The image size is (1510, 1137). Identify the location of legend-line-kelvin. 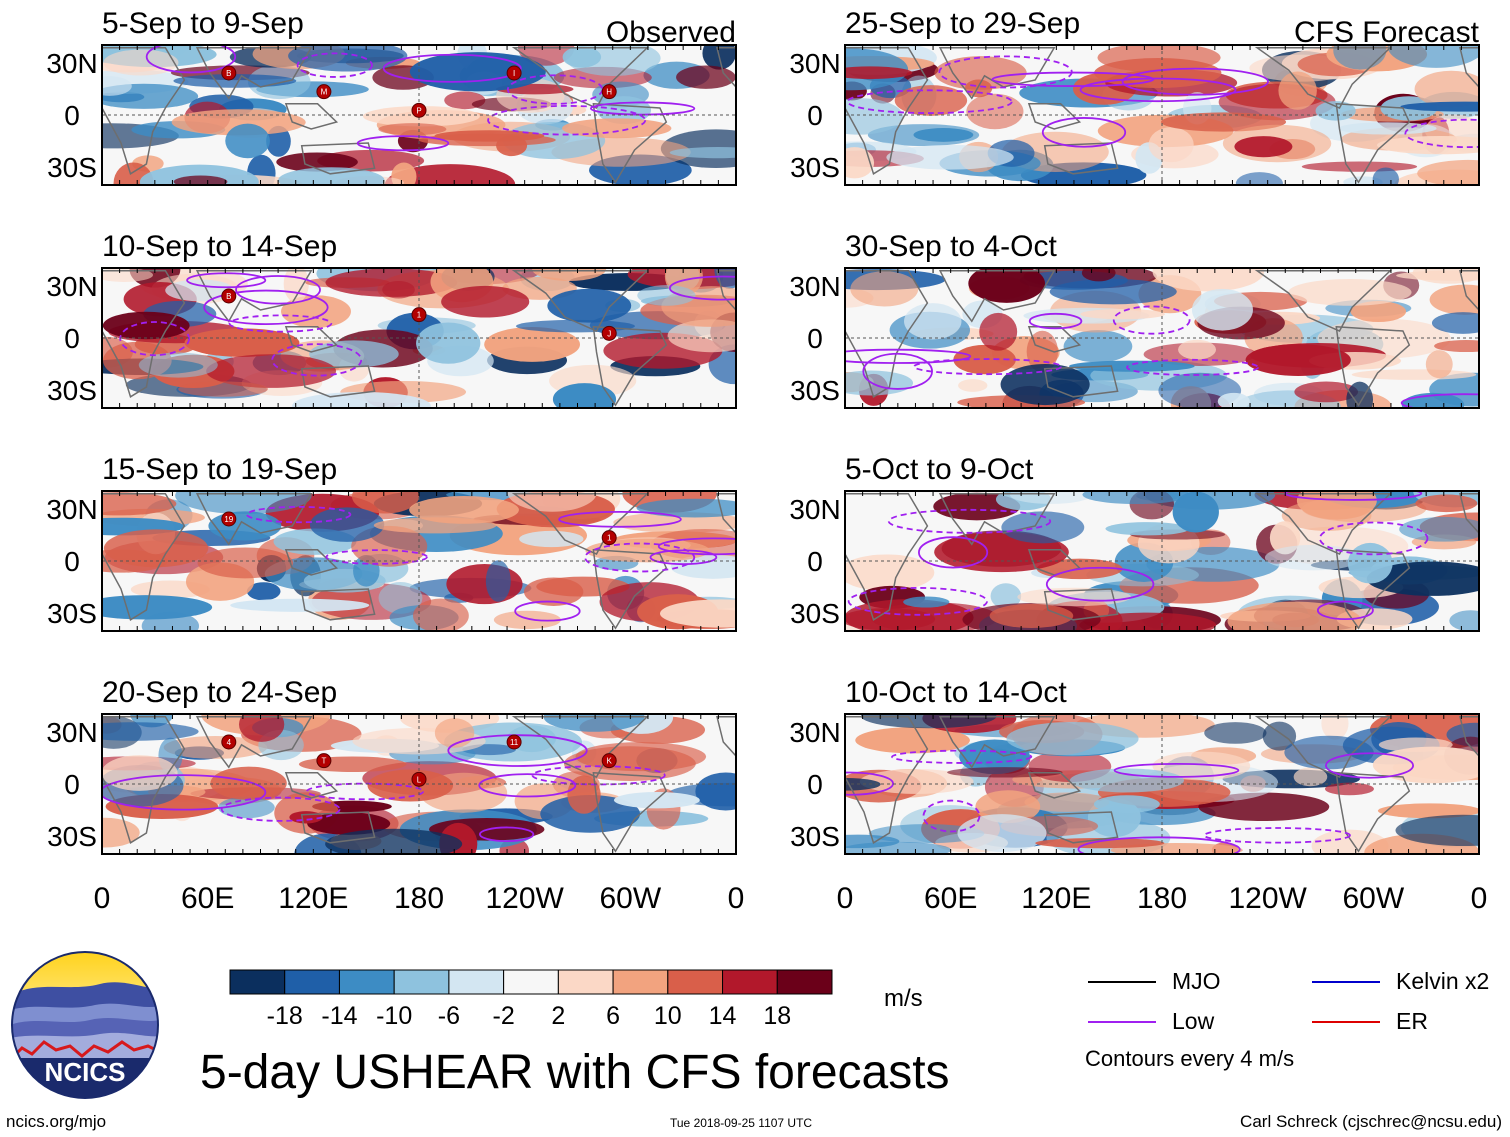
(1346, 981).